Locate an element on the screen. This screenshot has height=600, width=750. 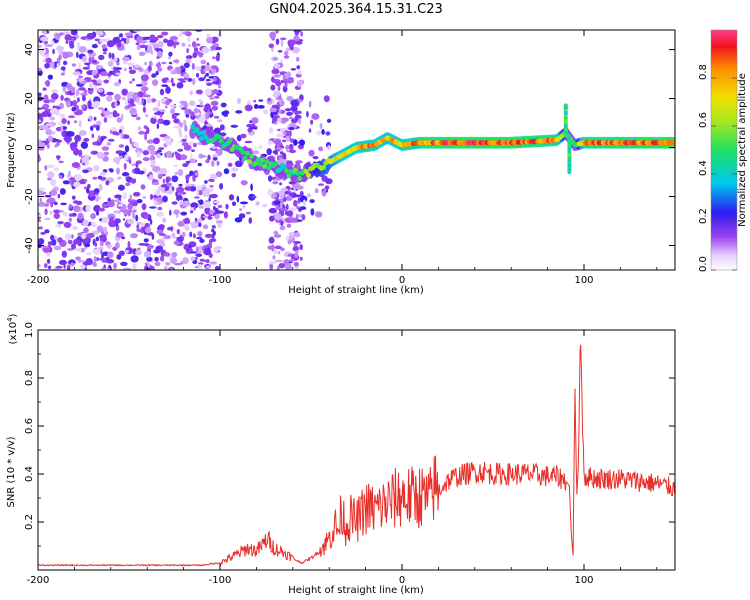
snr-y-multiplier: (x104) is located at coordinates (12, 328).